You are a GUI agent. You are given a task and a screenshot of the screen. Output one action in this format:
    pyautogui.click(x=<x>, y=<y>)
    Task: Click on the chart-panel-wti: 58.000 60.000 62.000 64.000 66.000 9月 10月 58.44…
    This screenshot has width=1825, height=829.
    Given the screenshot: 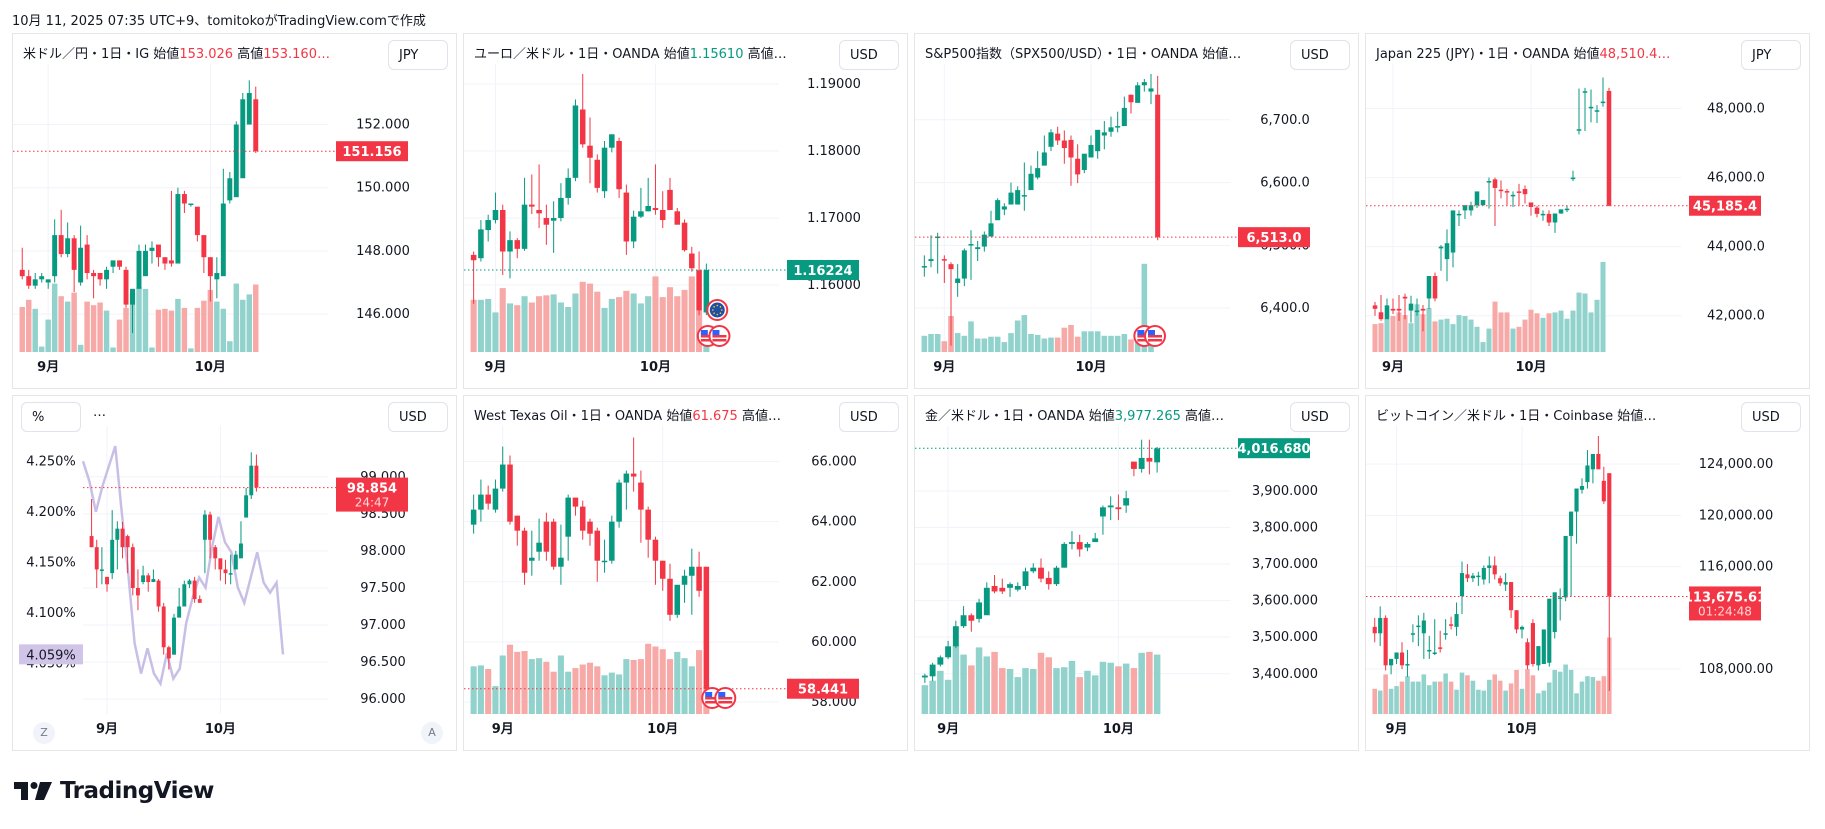 What is the action you would take?
    pyautogui.click(x=685, y=573)
    